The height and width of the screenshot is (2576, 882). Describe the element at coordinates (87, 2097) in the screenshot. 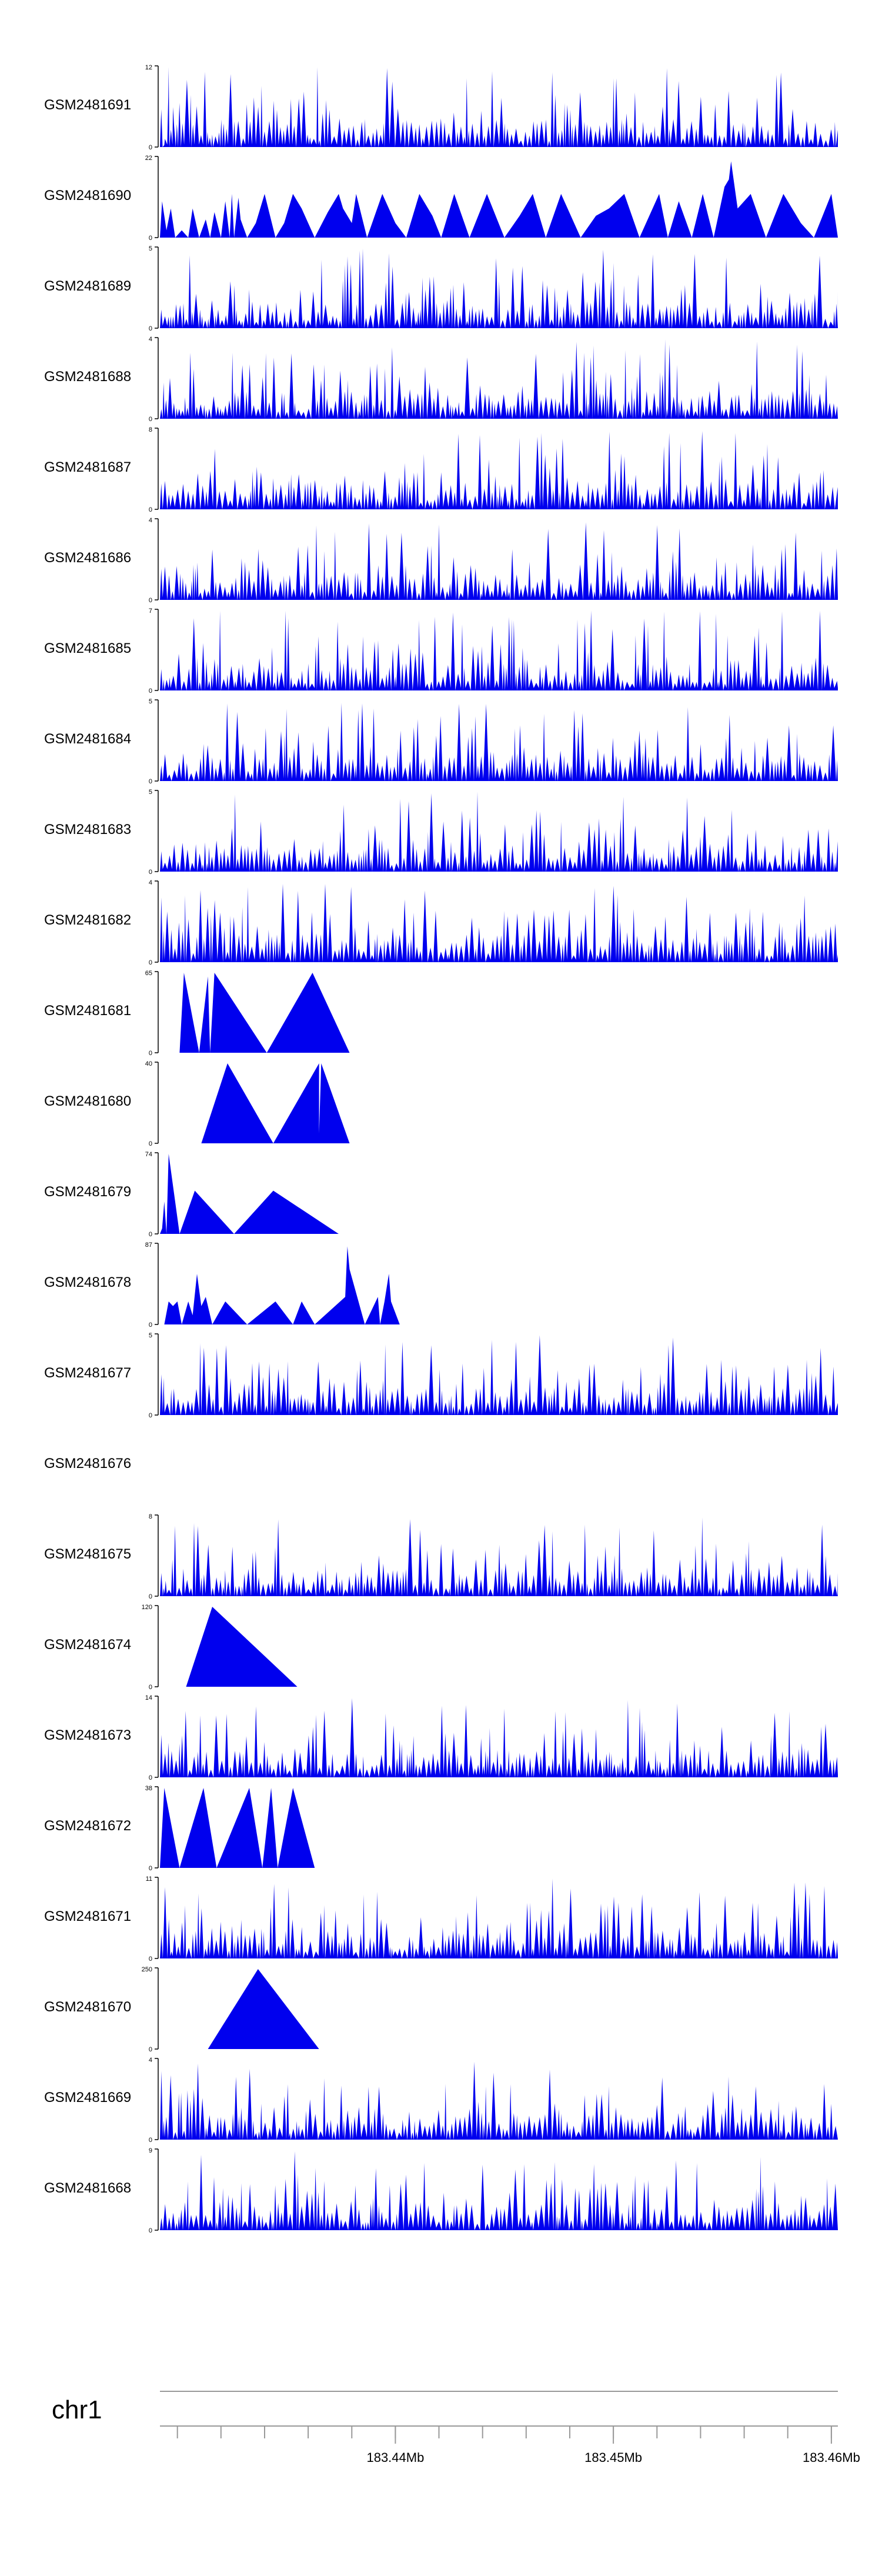

I see `track-label: GSM2481669` at that location.